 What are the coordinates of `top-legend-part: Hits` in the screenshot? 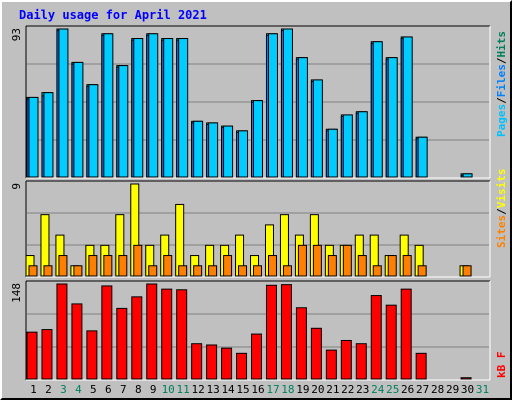 It's located at (501, 44).